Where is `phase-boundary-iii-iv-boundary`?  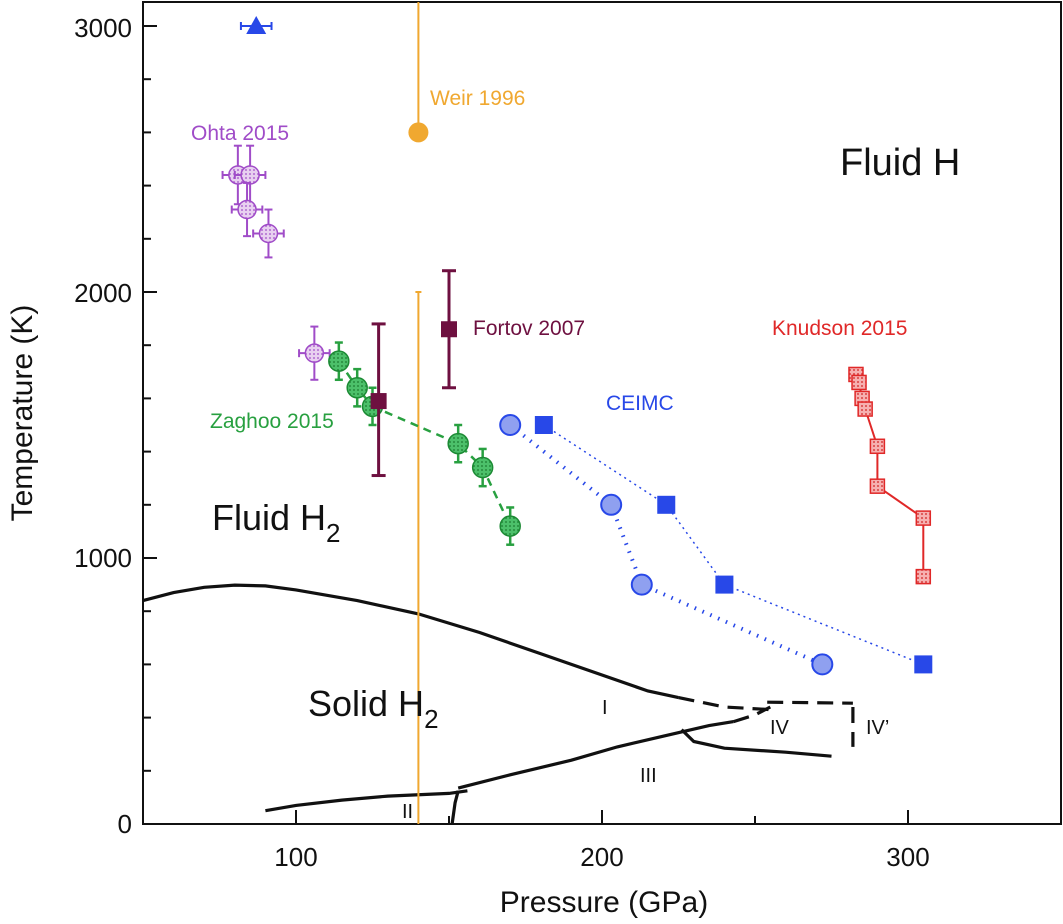 phase-boundary-iii-iv-boundary is located at coordinates (756, 743).